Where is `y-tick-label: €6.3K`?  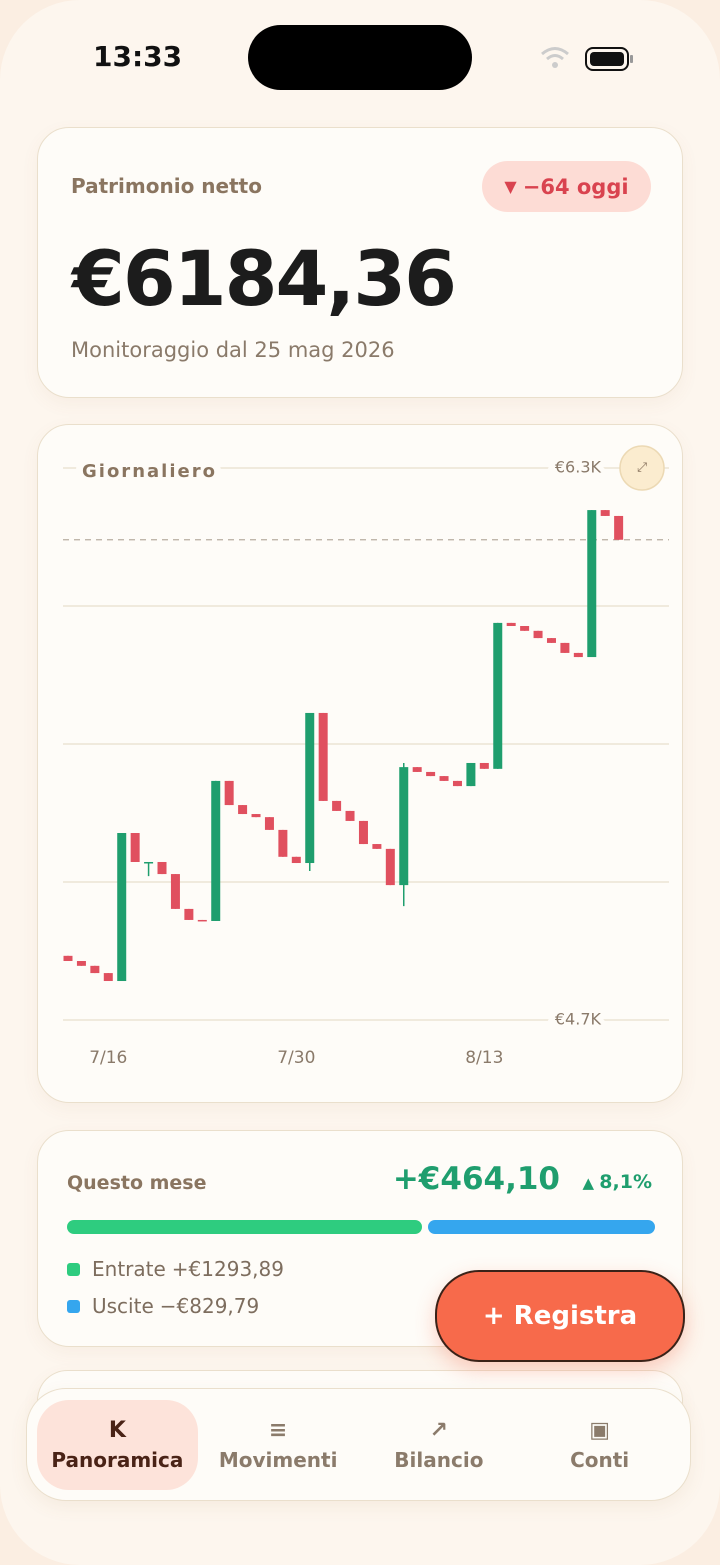
y-tick-label: €6.3K is located at coordinates (578, 467).